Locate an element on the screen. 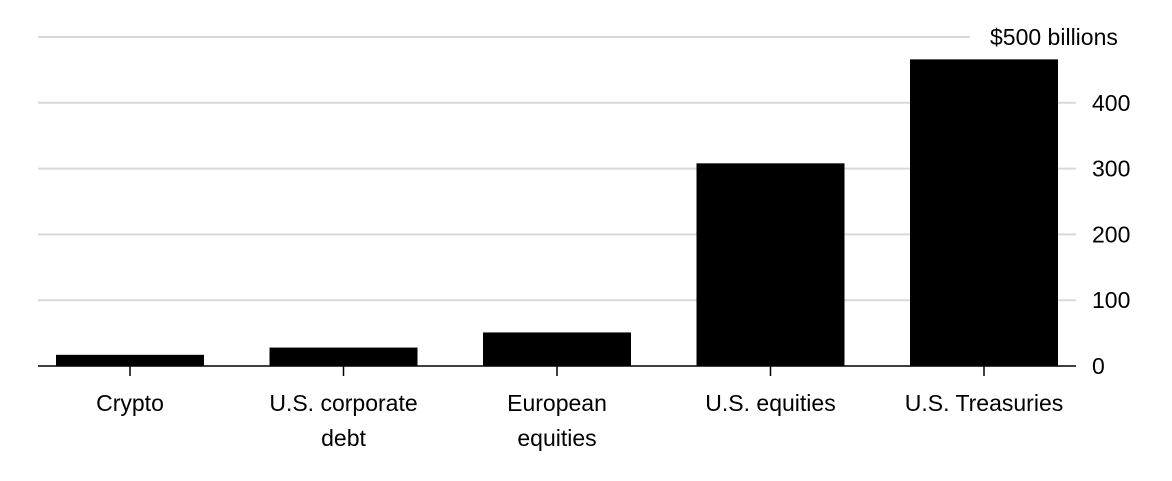 The image size is (1172, 481). x-tick-label-line: U.S. Treasuries is located at coordinates (984, 403).